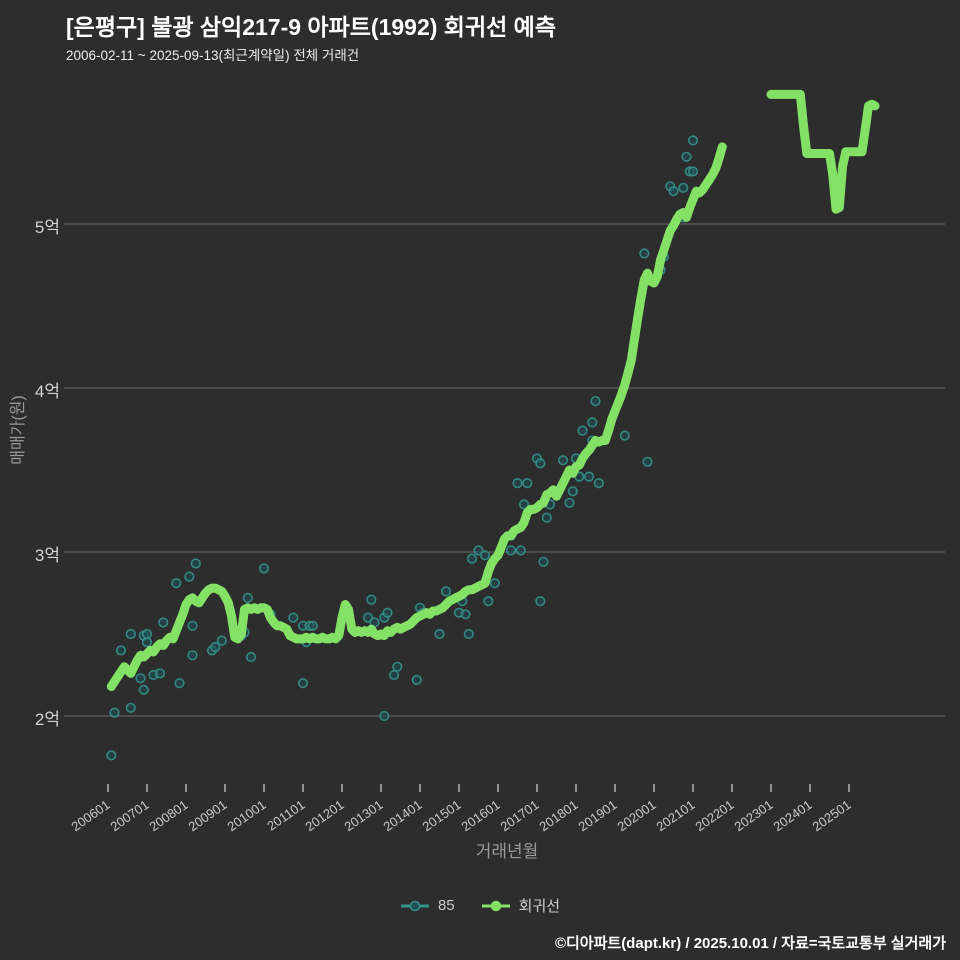 This screenshot has width=960, height=960. What do you see at coordinates (47, 719) in the screenshot?
I see `y-tick-label: 2억` at bounding box center [47, 719].